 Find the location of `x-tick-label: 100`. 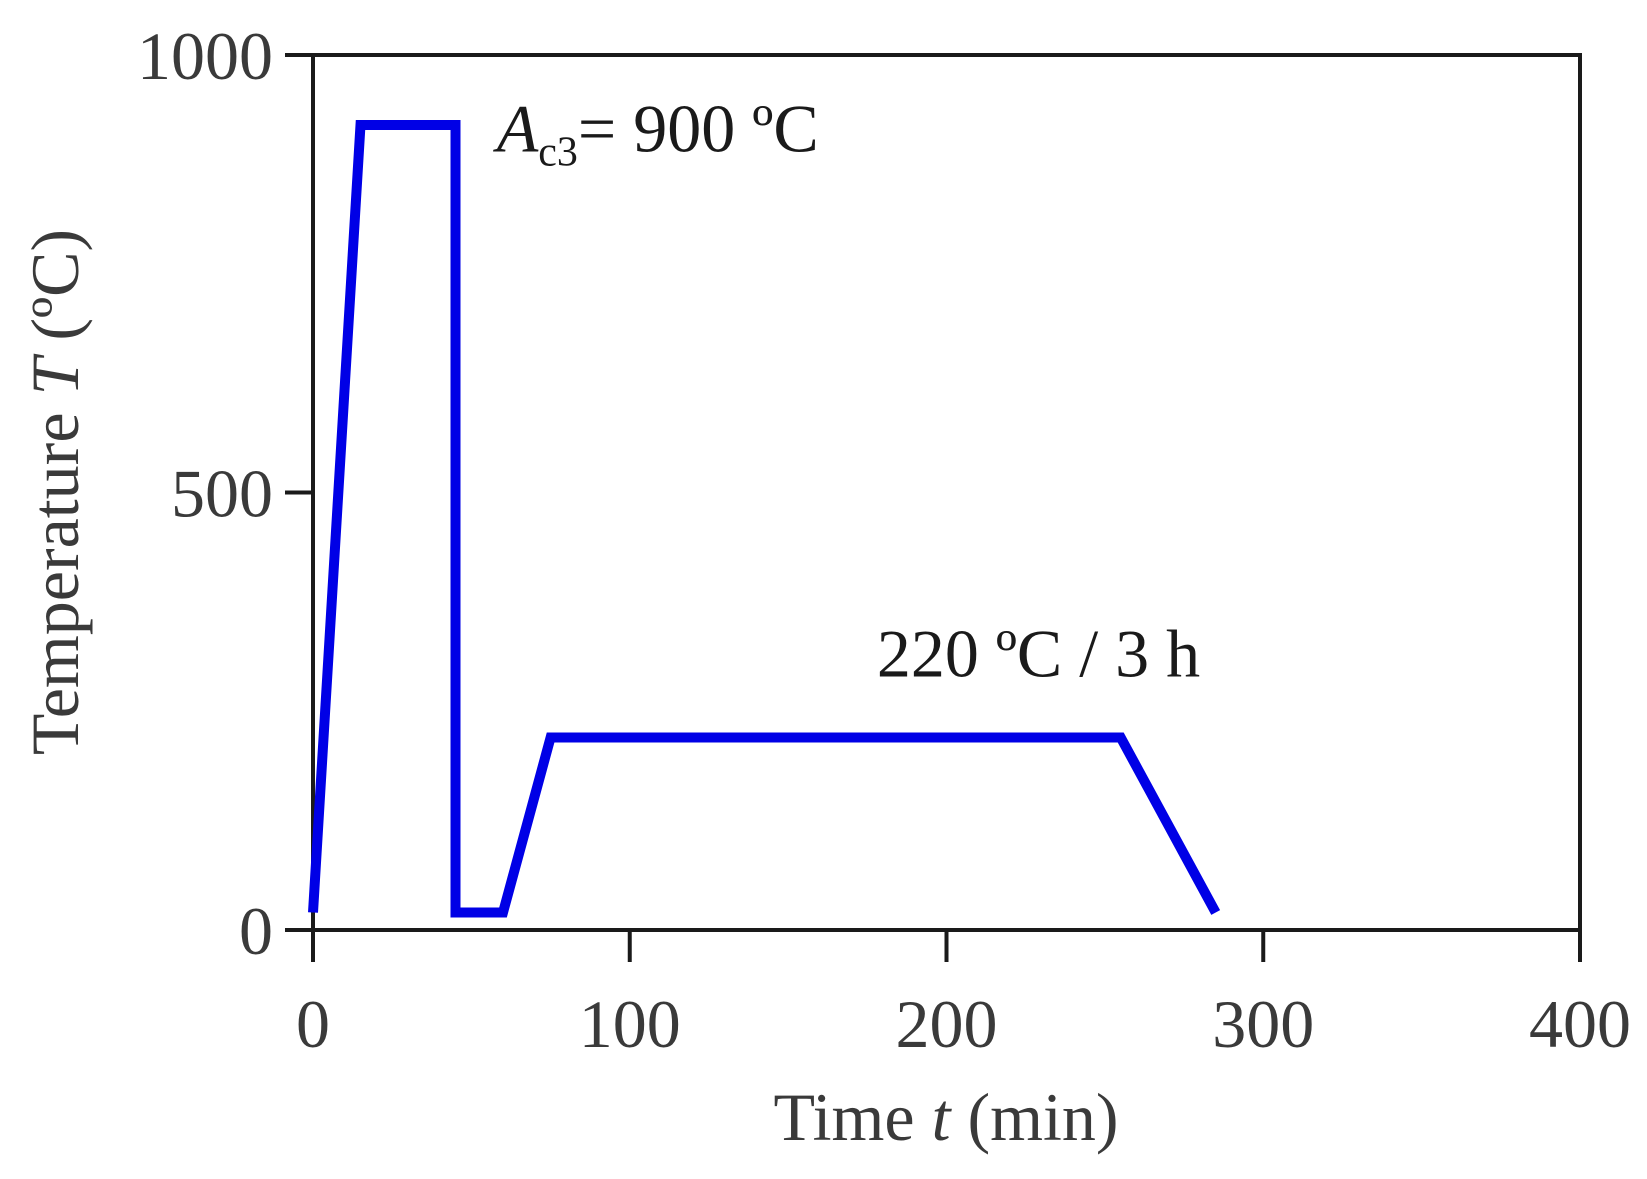

x-tick-label: 100 is located at coordinates (630, 1024).